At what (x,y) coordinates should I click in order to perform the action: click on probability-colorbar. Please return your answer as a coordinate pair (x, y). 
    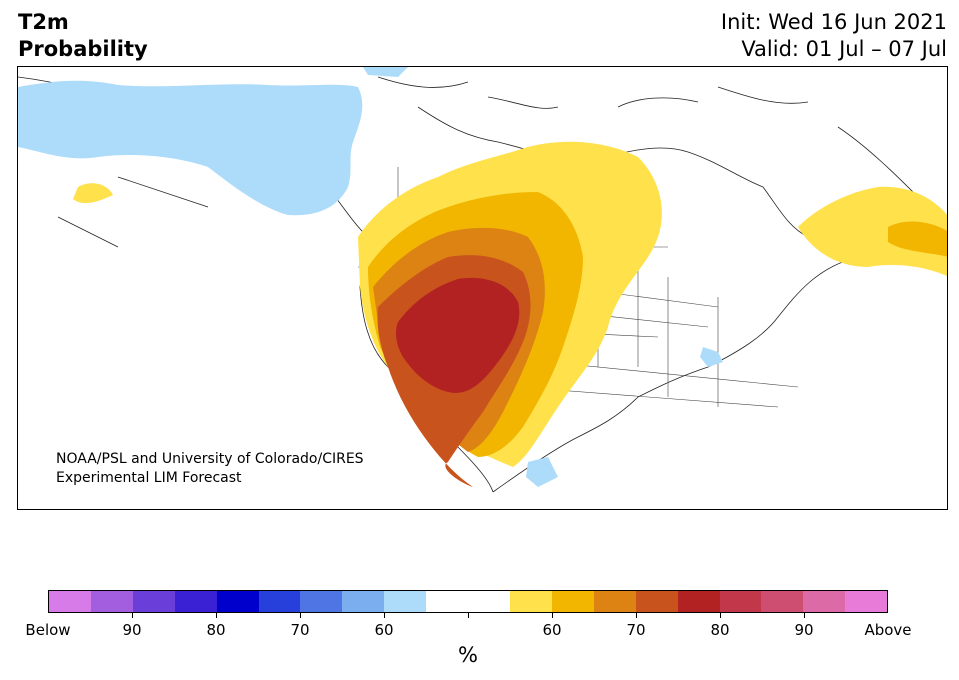
    Looking at the image, I should click on (468, 601).